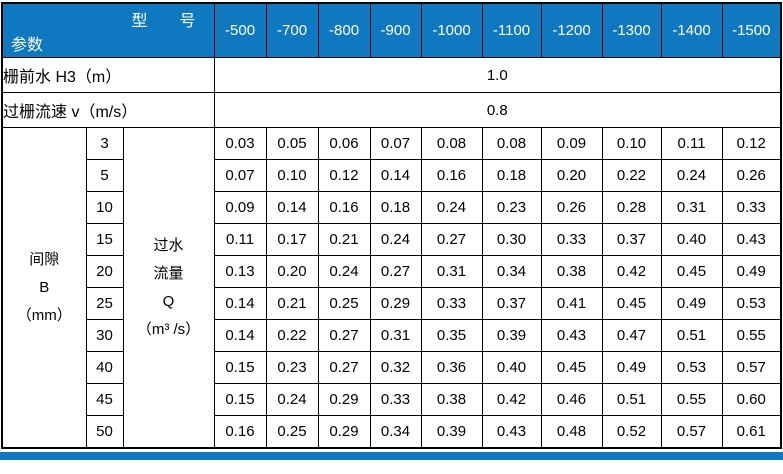 The image size is (783, 474). I want to click on corner-header-cell: 型 号 参数, so click(108, 30).